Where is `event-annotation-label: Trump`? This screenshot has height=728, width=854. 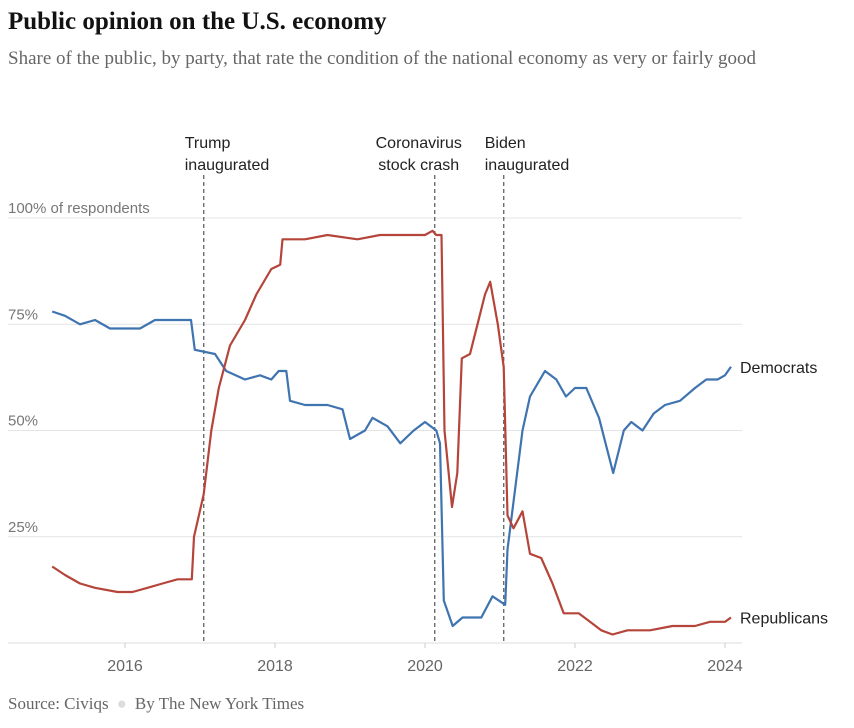 event-annotation-label: Trump is located at coordinates (208, 143).